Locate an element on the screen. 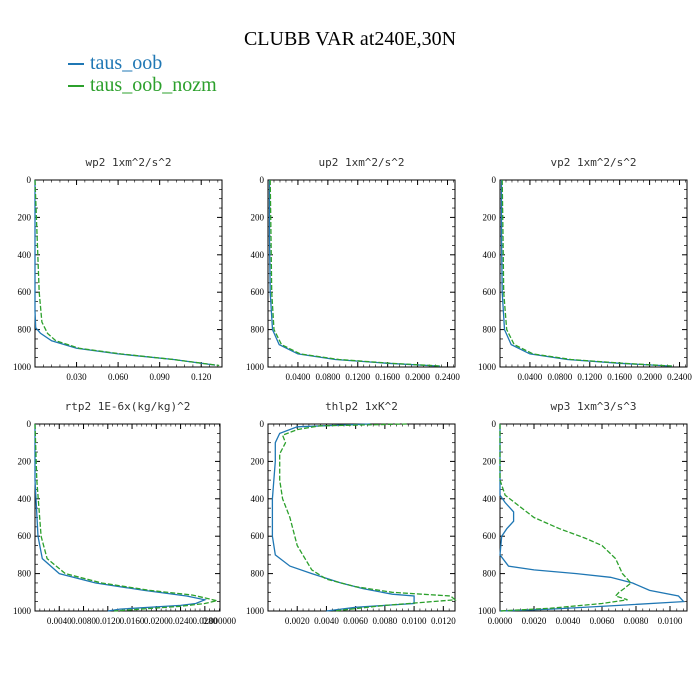  x-tick-label-vp2: 0.1200 is located at coordinates (589, 377).